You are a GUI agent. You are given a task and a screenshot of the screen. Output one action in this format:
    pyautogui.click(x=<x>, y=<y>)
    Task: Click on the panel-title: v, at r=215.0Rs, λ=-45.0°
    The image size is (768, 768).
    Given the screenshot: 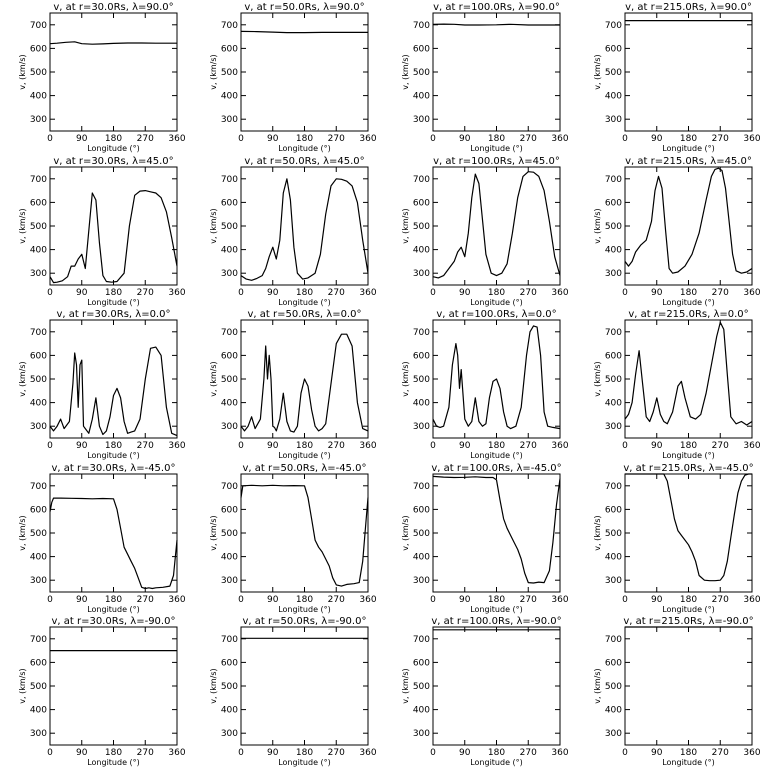 What is the action you would take?
    pyautogui.click(x=688, y=468)
    